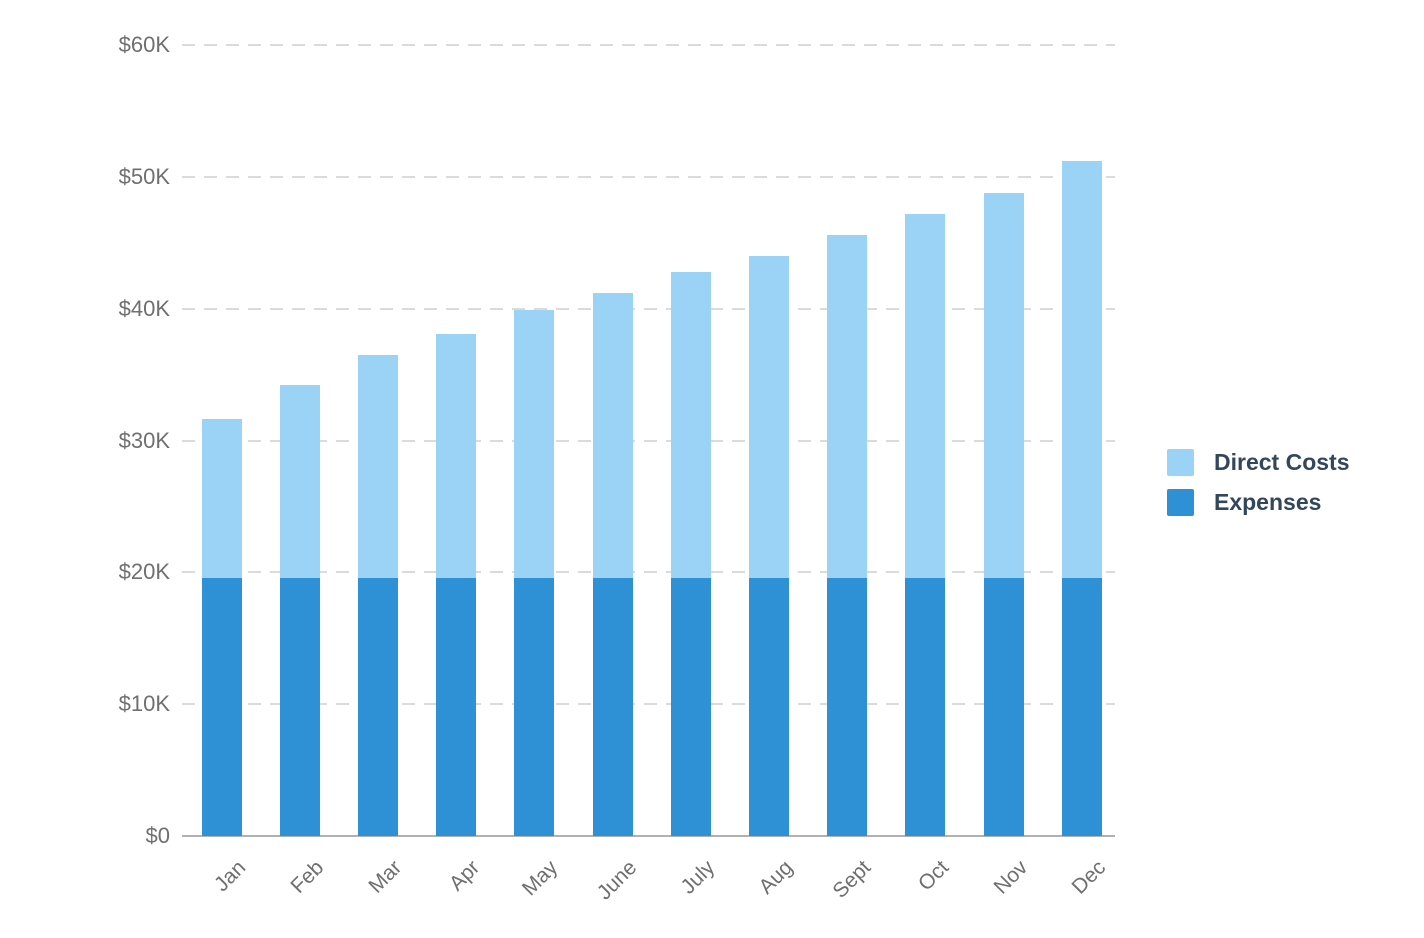 Image resolution: width=1424 pixels, height=938 pixels. Describe the element at coordinates (648, 176) in the screenshot. I see `gridline-50k` at that location.